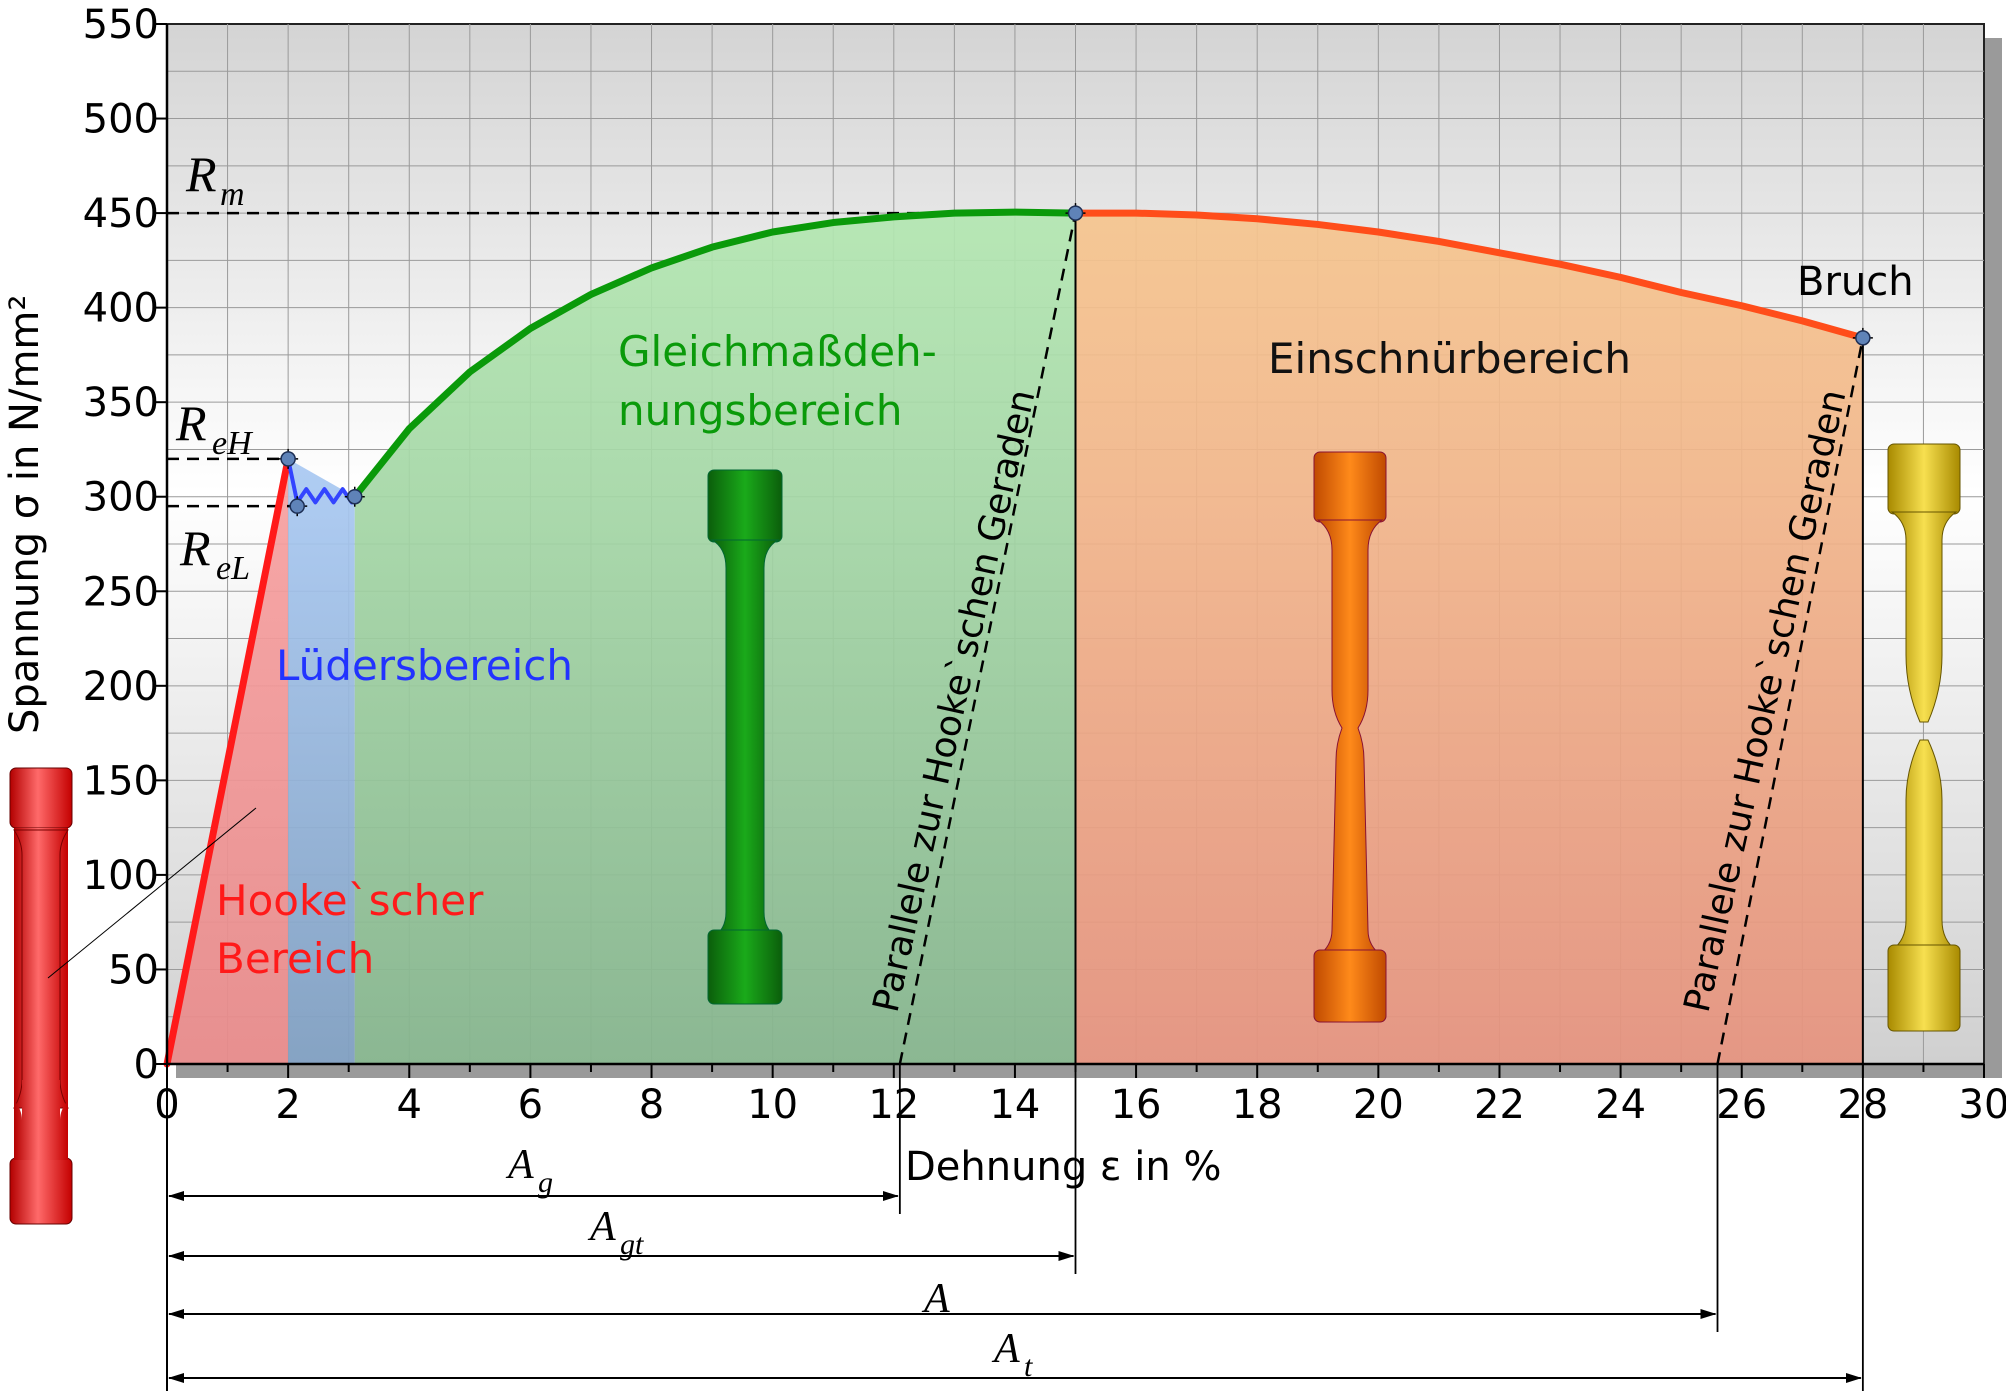 This screenshot has height=1391, width=2006. What do you see at coordinates (1257, 1105) in the screenshot?
I see `x-tick-label: 18` at bounding box center [1257, 1105].